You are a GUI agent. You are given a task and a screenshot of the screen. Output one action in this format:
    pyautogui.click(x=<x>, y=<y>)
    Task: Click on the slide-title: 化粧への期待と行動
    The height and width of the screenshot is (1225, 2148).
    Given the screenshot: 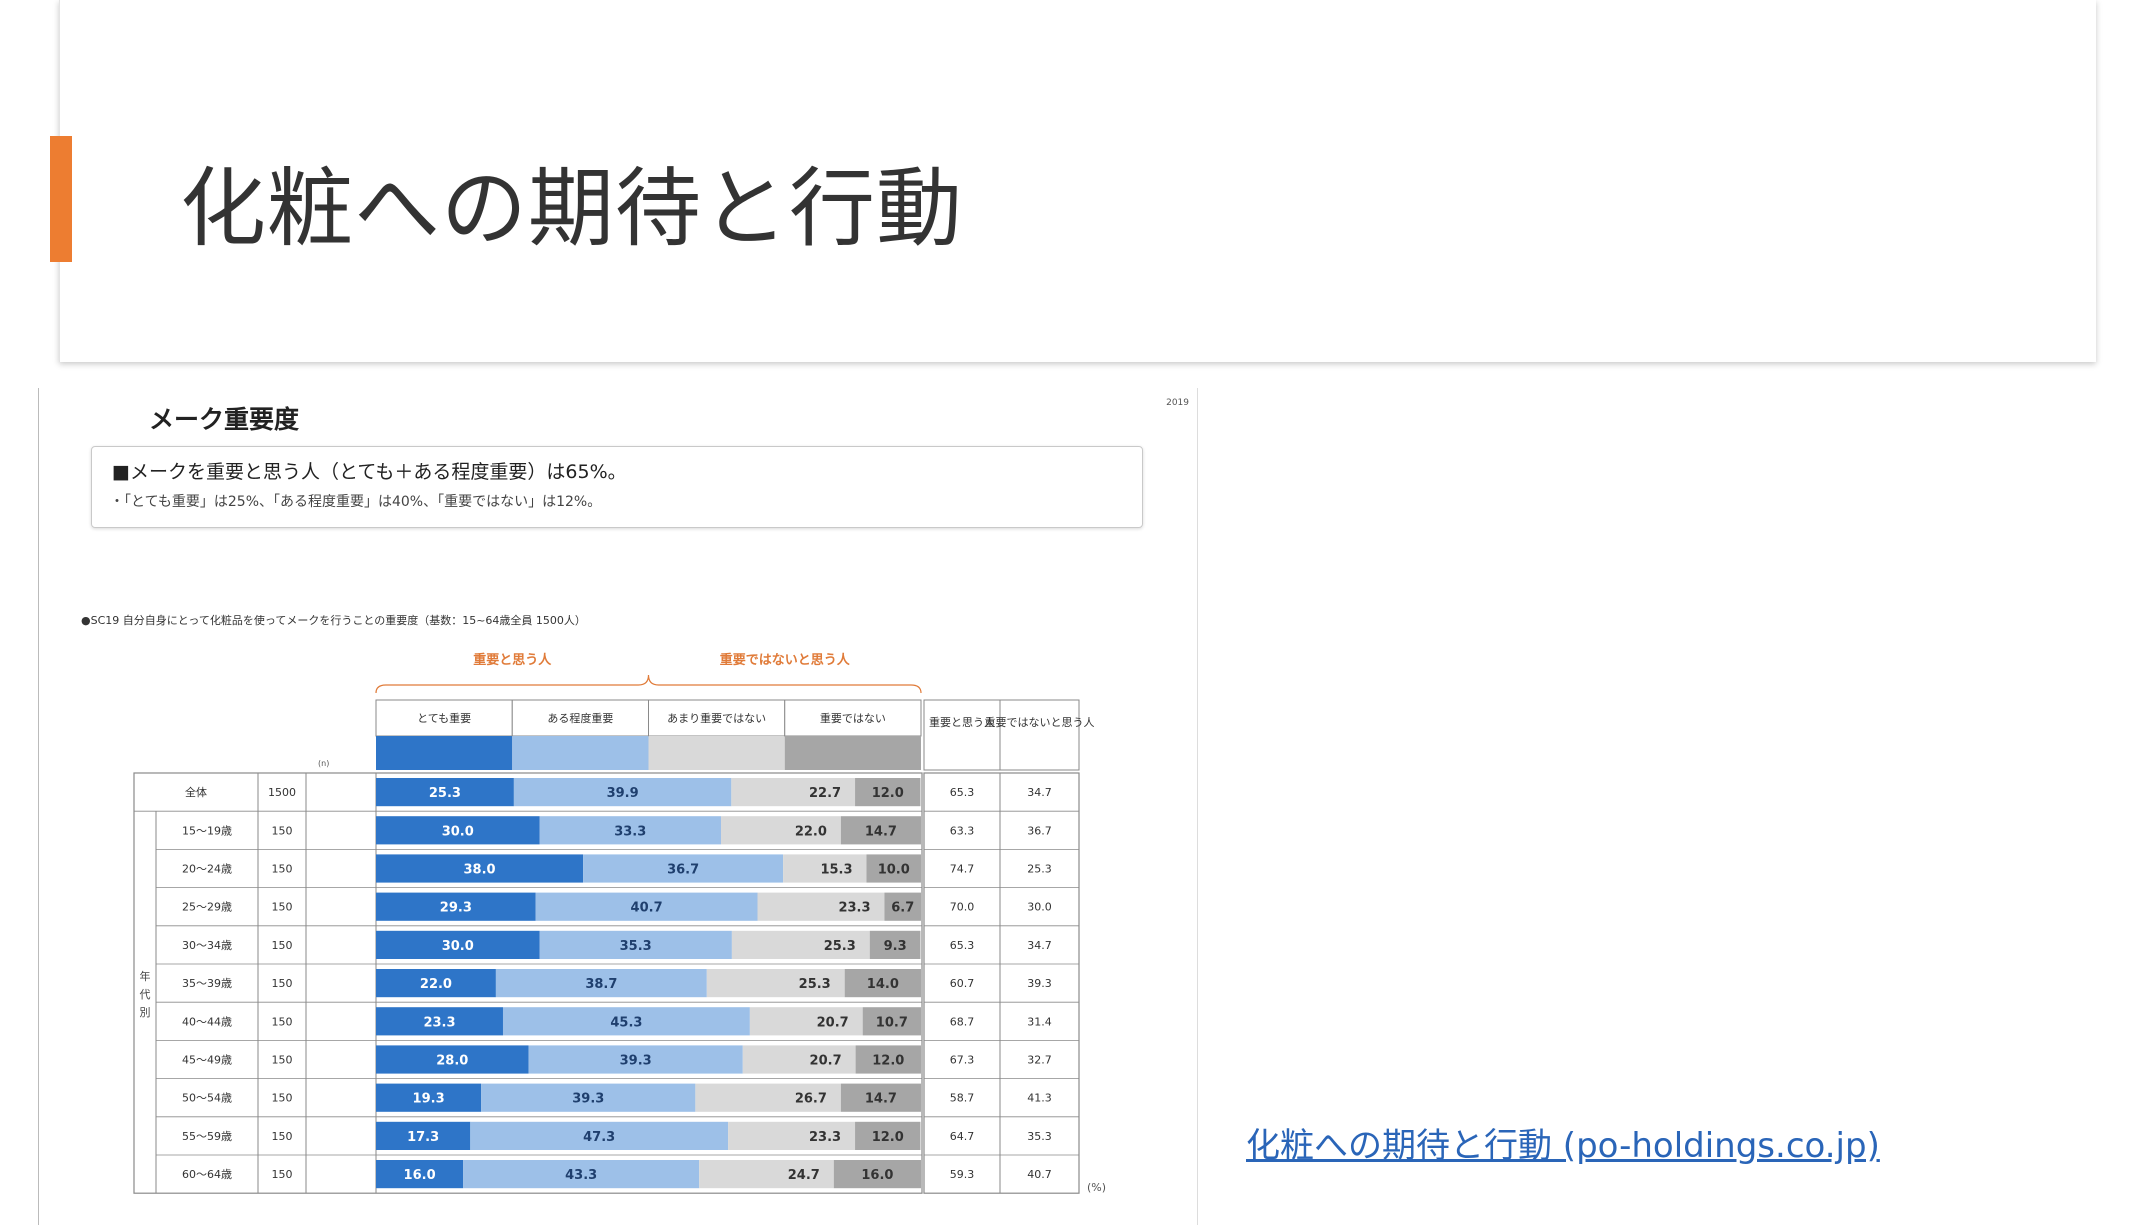 What is the action you would take?
    pyautogui.click(x=571, y=200)
    